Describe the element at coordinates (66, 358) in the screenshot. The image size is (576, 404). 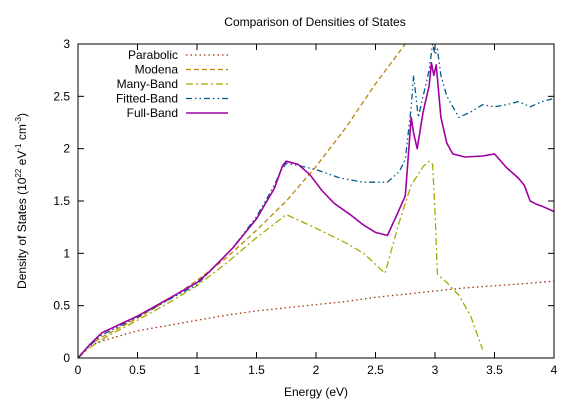
I see `y-tick-label: 0` at that location.